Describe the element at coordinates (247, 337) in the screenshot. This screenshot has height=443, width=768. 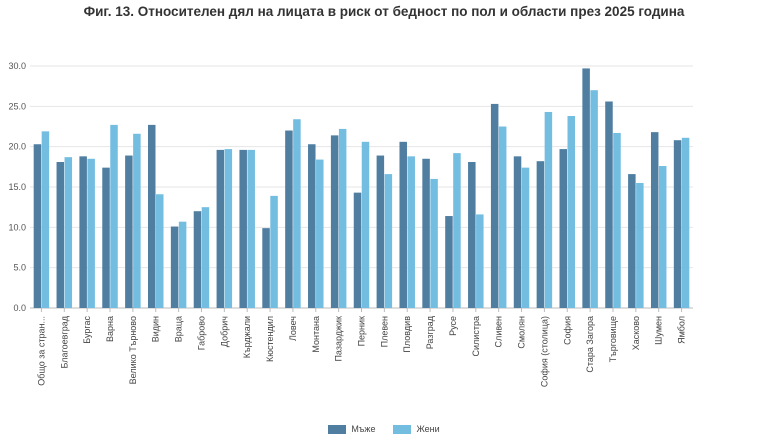
I see `x-category-label: Кърджали` at that location.